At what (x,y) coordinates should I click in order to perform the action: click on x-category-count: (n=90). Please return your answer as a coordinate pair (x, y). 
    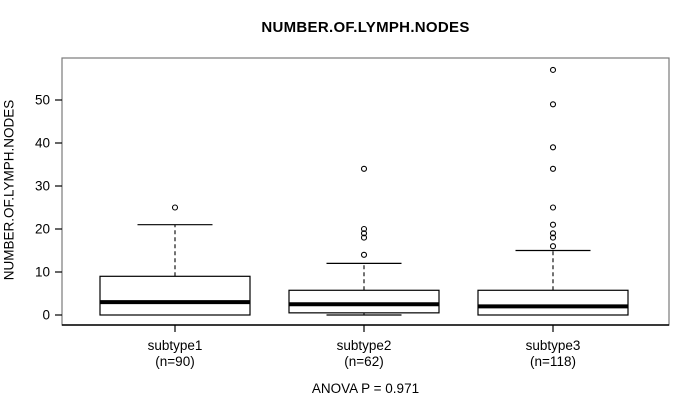
    Looking at the image, I should click on (174, 361).